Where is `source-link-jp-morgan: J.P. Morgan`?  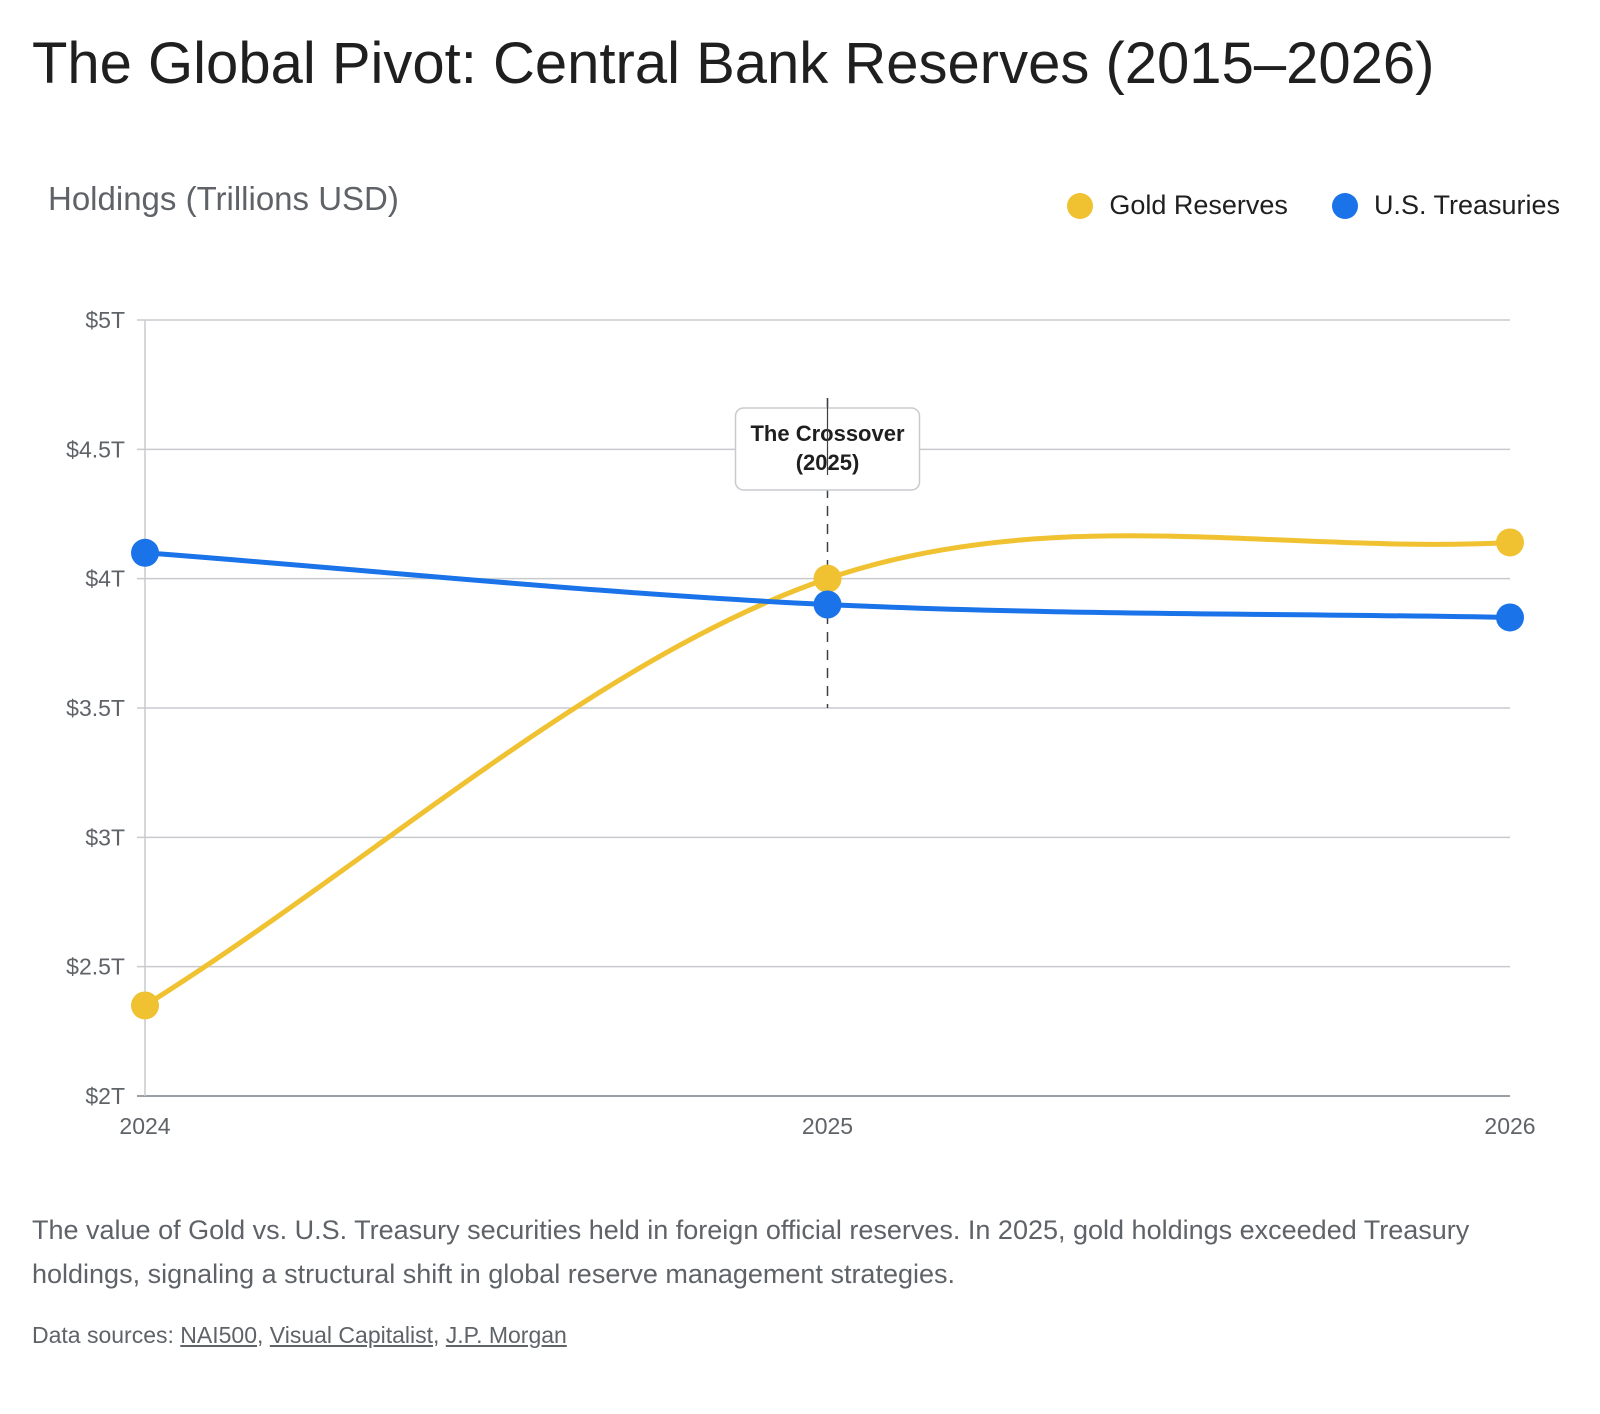
source-link-jp-morgan: J.P. Morgan is located at coordinates (506, 1335).